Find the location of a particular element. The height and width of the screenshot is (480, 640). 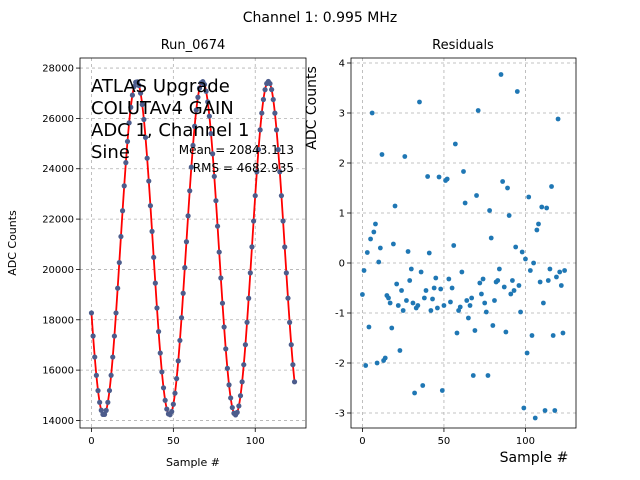

left-y-tick-label: 26000 is located at coordinates (58, 119).